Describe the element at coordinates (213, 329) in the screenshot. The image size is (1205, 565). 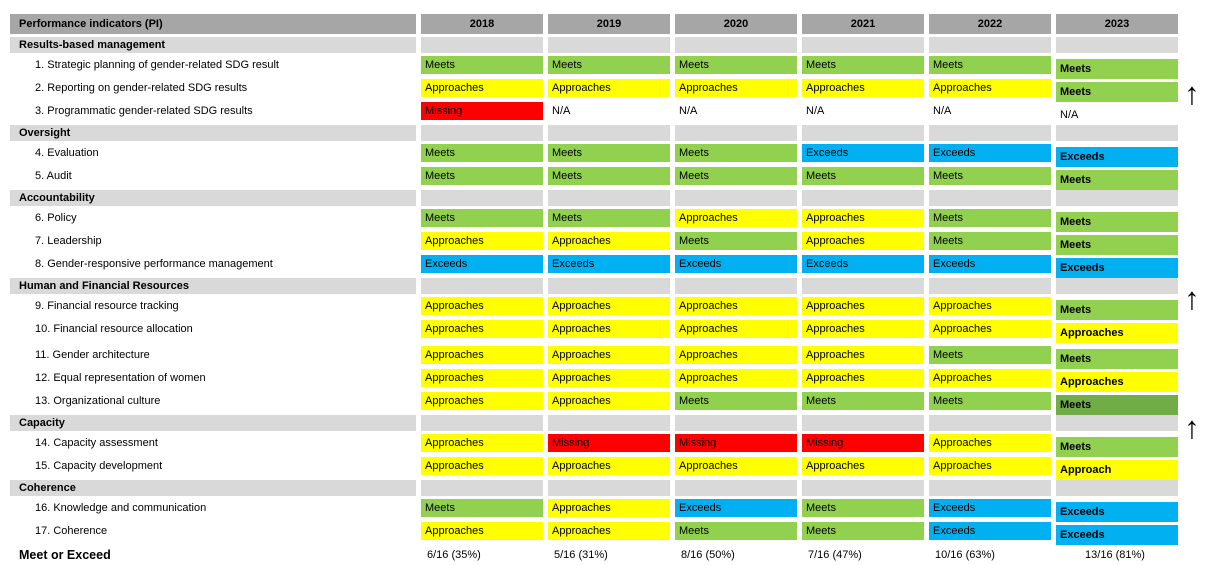
I see `indicator-label: 10. Financial resource allocation` at that location.